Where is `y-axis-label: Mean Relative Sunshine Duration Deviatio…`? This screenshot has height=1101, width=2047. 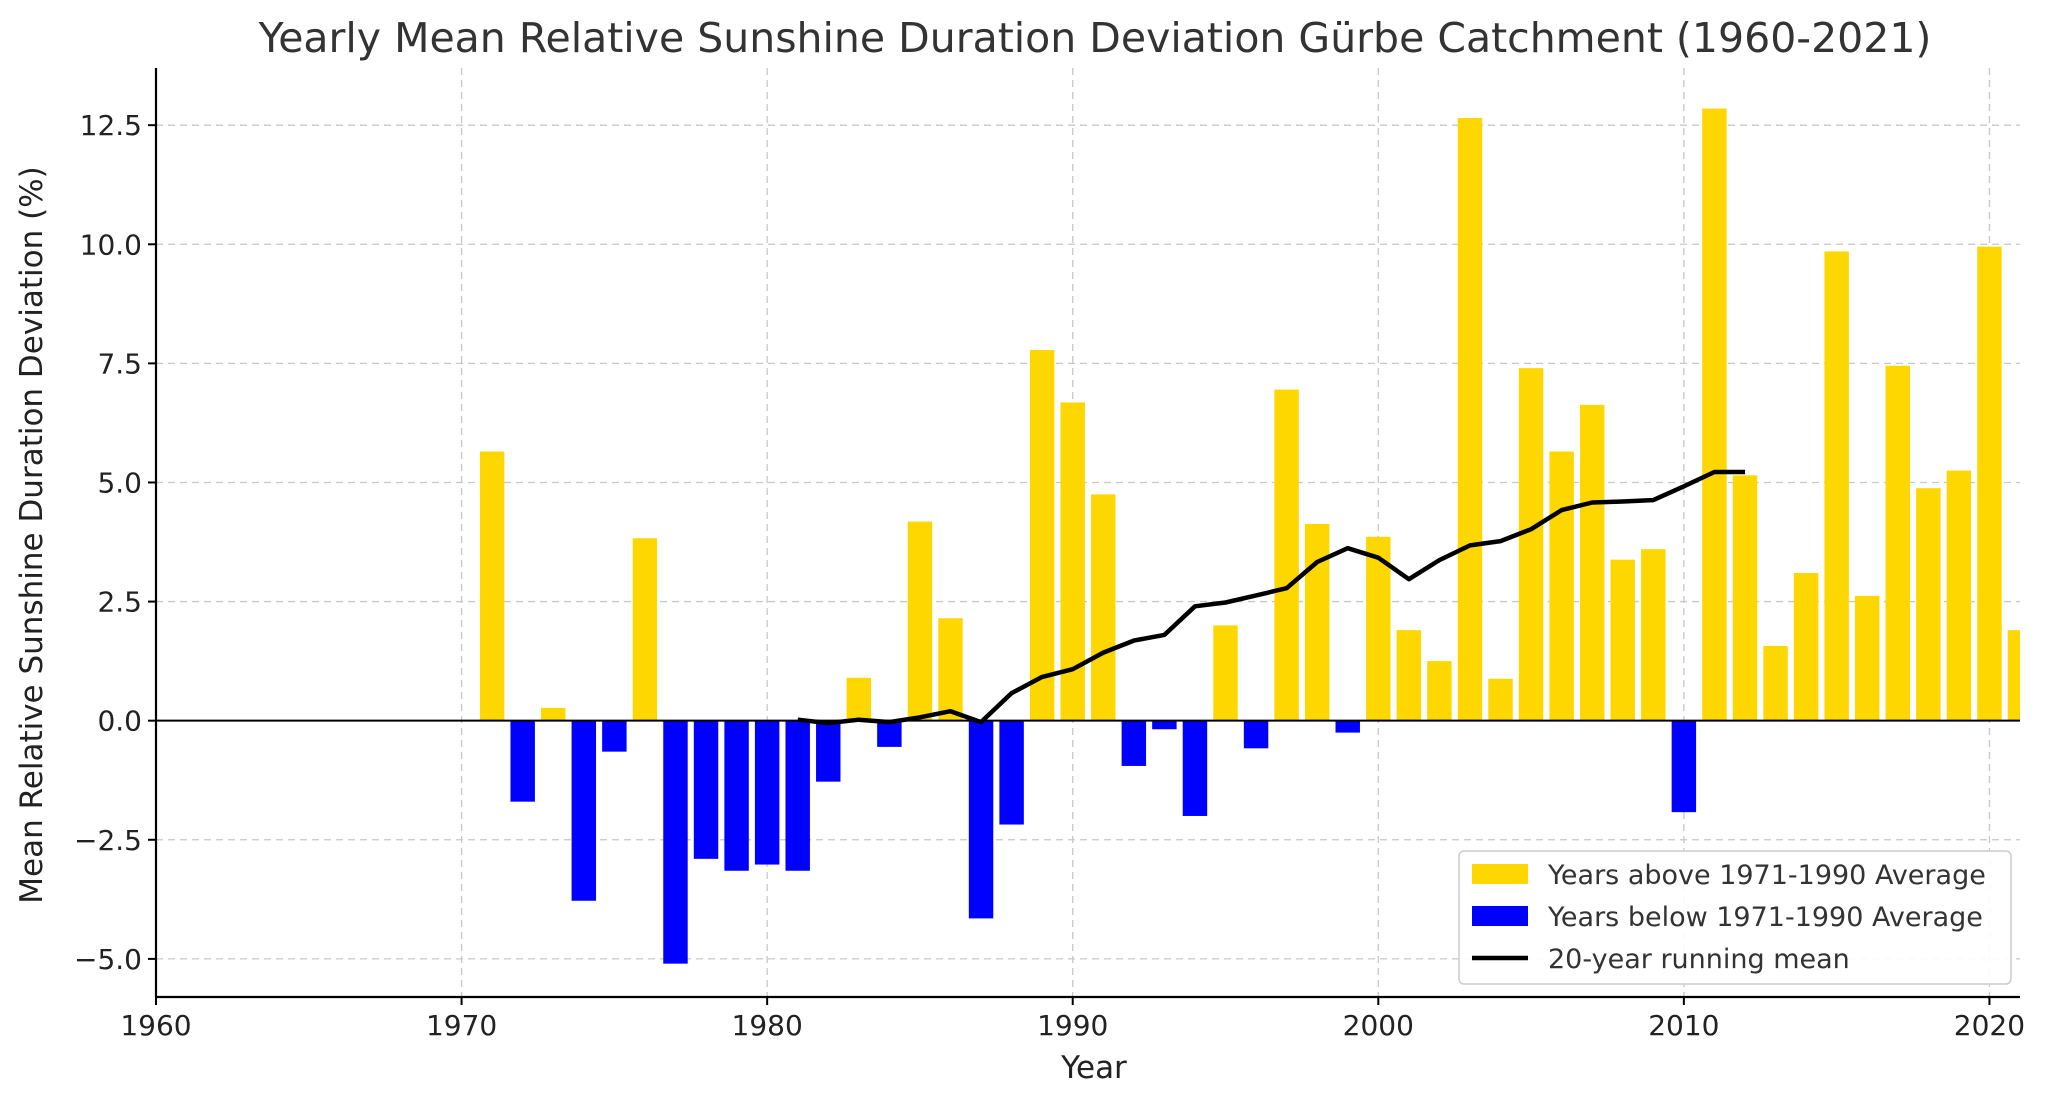 y-axis-label: Mean Relative Sunshine Duration Deviatio… is located at coordinates (32, 534).